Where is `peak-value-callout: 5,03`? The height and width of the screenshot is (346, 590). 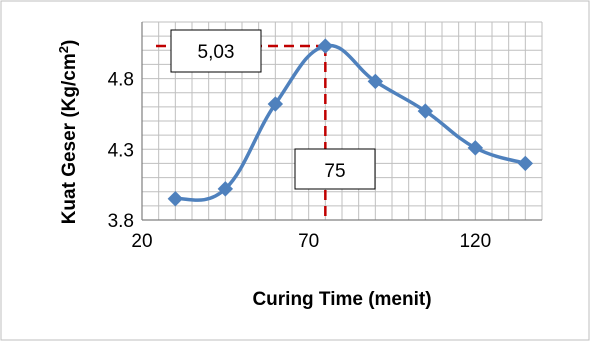 peak-value-callout: 5,03 is located at coordinates (216, 51).